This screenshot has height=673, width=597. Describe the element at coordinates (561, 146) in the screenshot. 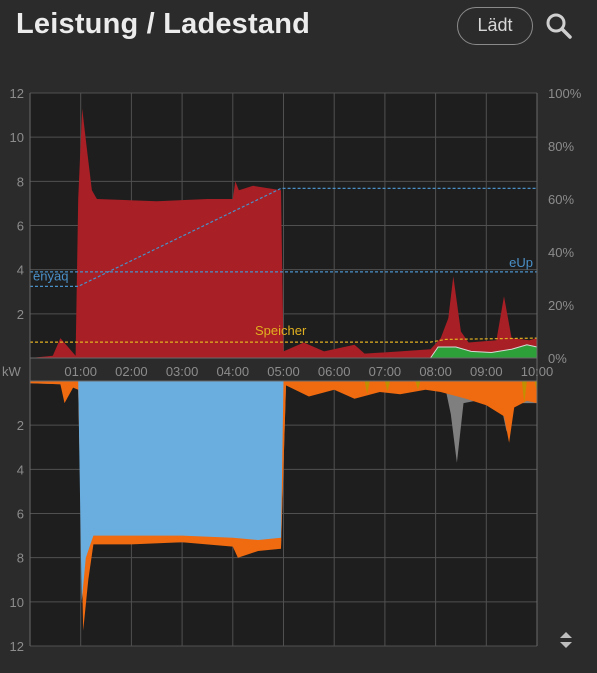

I see `y2-tick-label: 80%` at that location.